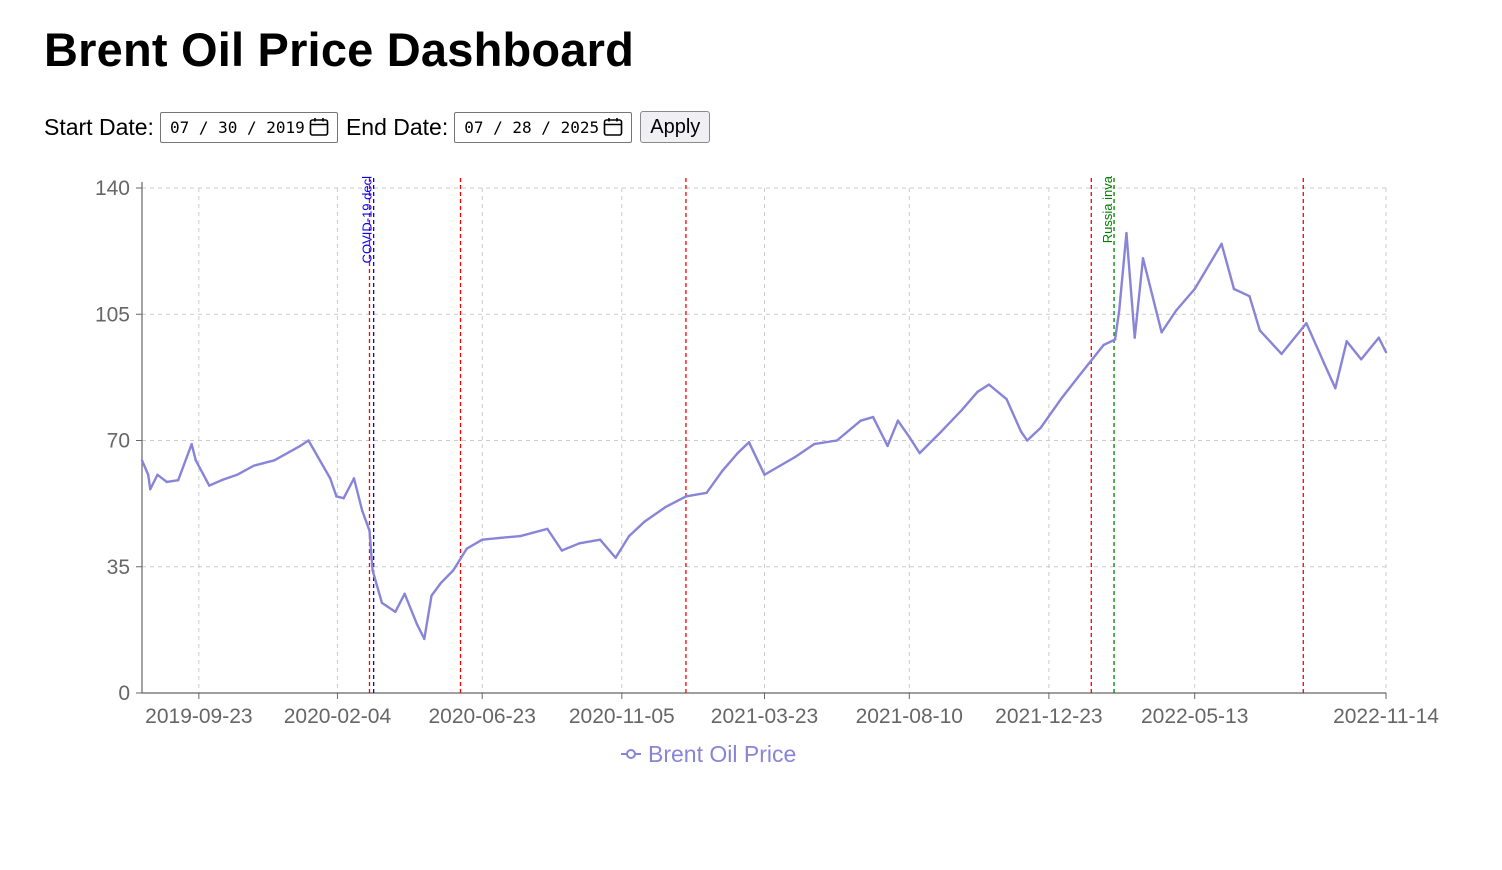 This screenshot has width=1502, height=870. Describe the element at coordinates (1107, 209) in the screenshot. I see `event-label: Russia inva` at that location.